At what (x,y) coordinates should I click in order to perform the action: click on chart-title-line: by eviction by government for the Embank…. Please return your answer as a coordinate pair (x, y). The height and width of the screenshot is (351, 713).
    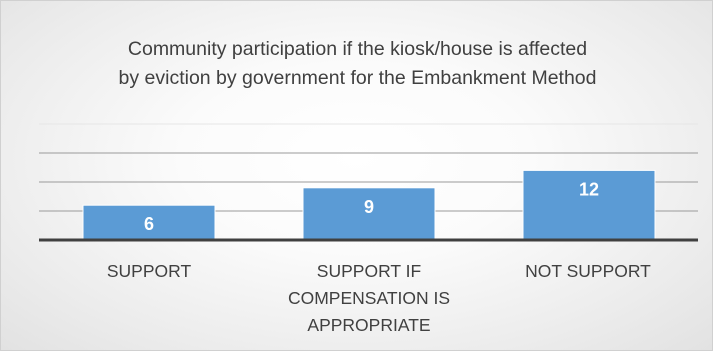
    Looking at the image, I should click on (357, 78).